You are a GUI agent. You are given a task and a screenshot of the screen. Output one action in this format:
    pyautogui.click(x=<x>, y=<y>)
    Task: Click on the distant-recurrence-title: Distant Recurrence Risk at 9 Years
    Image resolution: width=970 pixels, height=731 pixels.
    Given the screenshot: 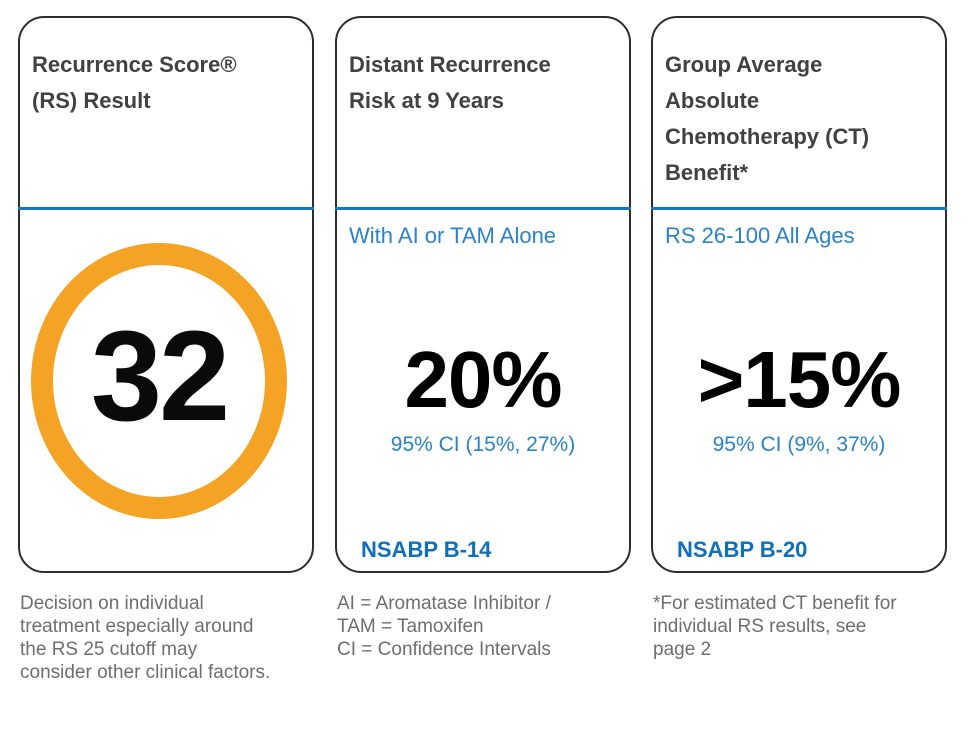 What is the action you would take?
    pyautogui.click(x=450, y=82)
    